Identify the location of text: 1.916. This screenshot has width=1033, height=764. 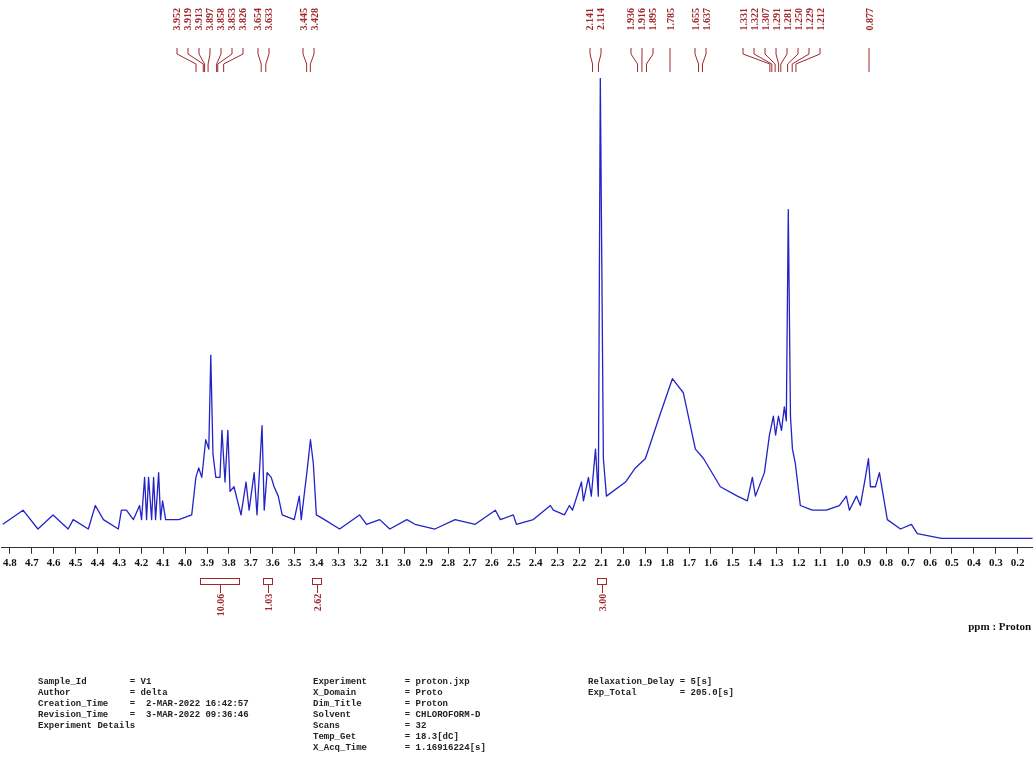
(642, 19).